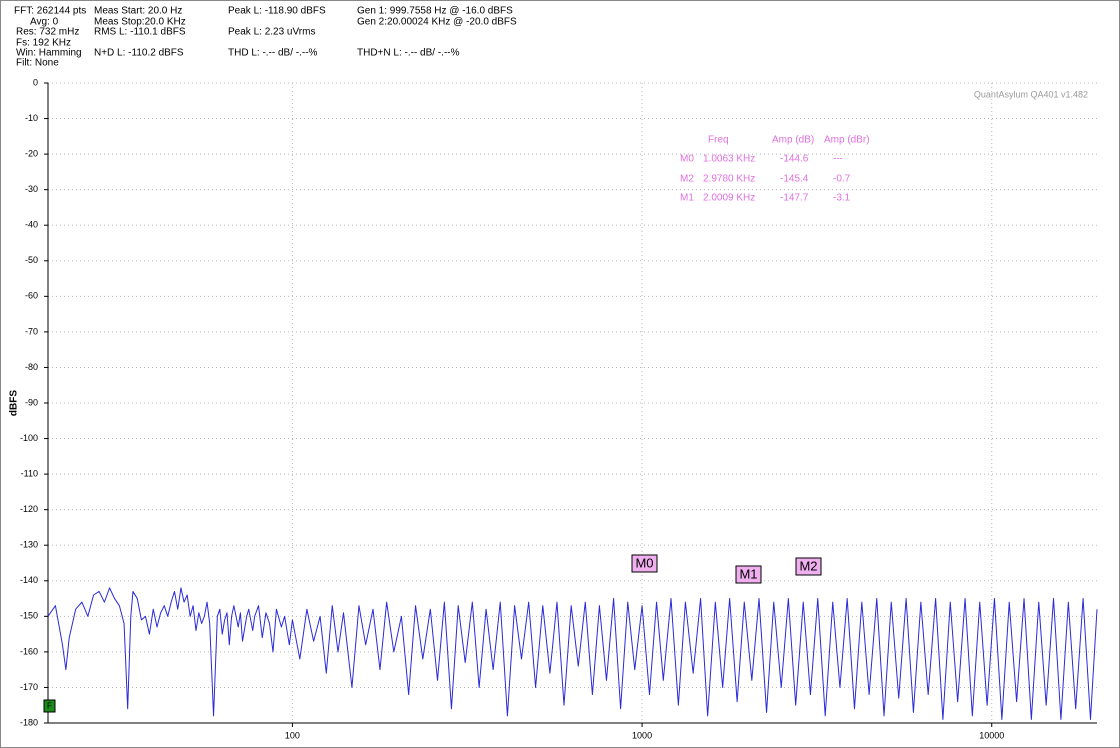 The width and height of the screenshot is (1120, 748). What do you see at coordinates (31, 189) in the screenshot?
I see `y-tick-label: -30` at bounding box center [31, 189].